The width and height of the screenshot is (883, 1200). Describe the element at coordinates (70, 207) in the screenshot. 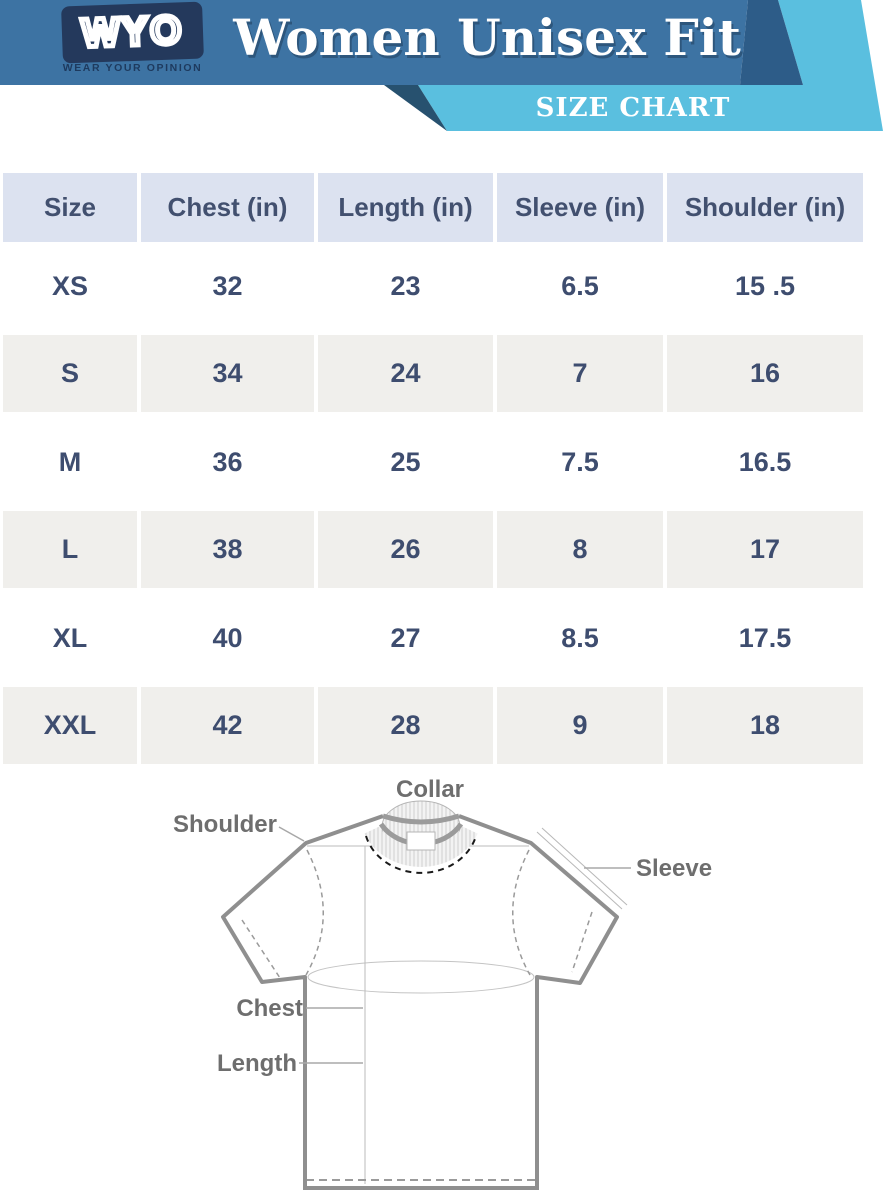

I see `column-header-size: Size` at that location.